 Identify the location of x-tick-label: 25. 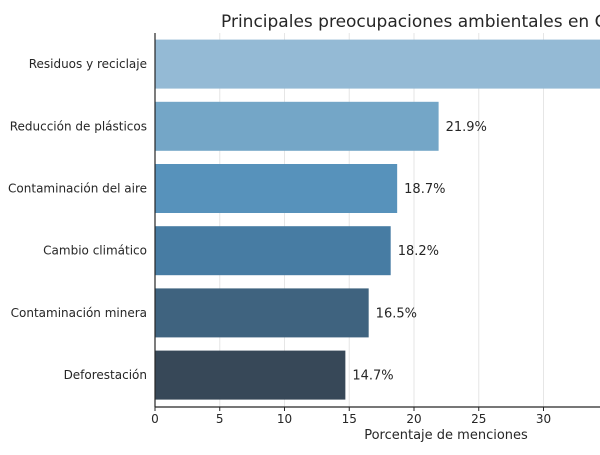
(478, 419).